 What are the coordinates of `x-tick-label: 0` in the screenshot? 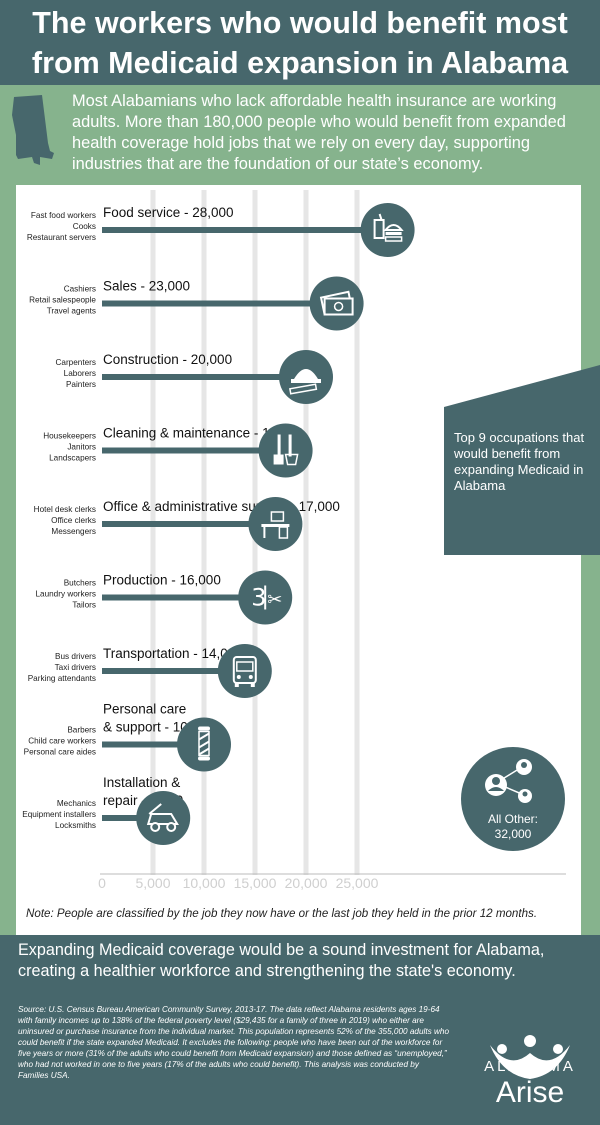 It's located at (102, 883).